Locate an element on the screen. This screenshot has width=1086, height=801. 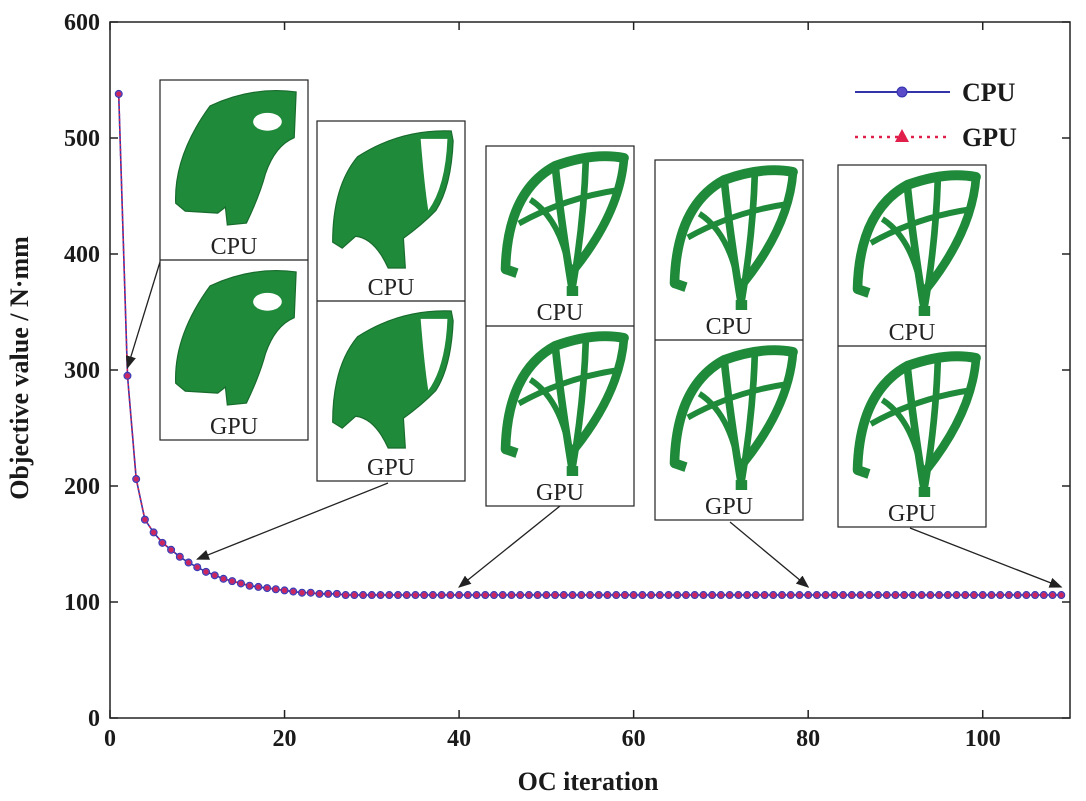
y-tick-label: 500 is located at coordinates (82, 139).